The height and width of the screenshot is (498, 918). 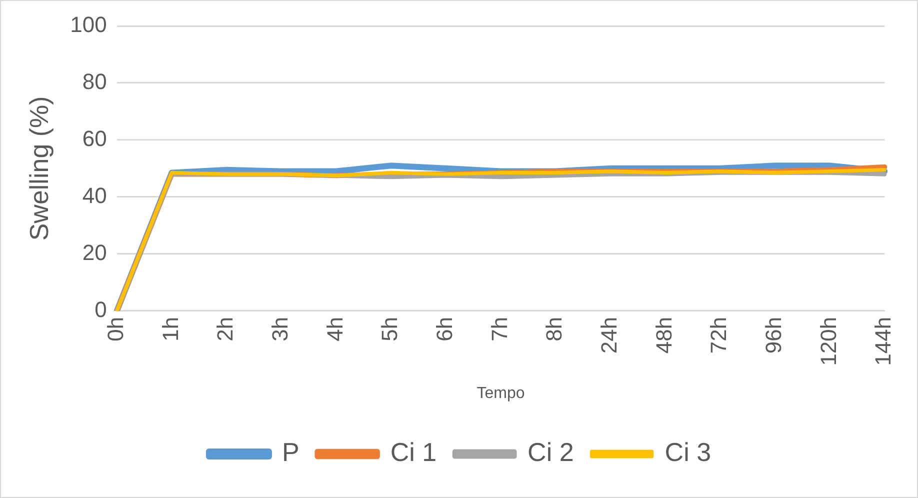 What do you see at coordinates (279, 329) in the screenshot?
I see `x-tick-label: 3h` at bounding box center [279, 329].